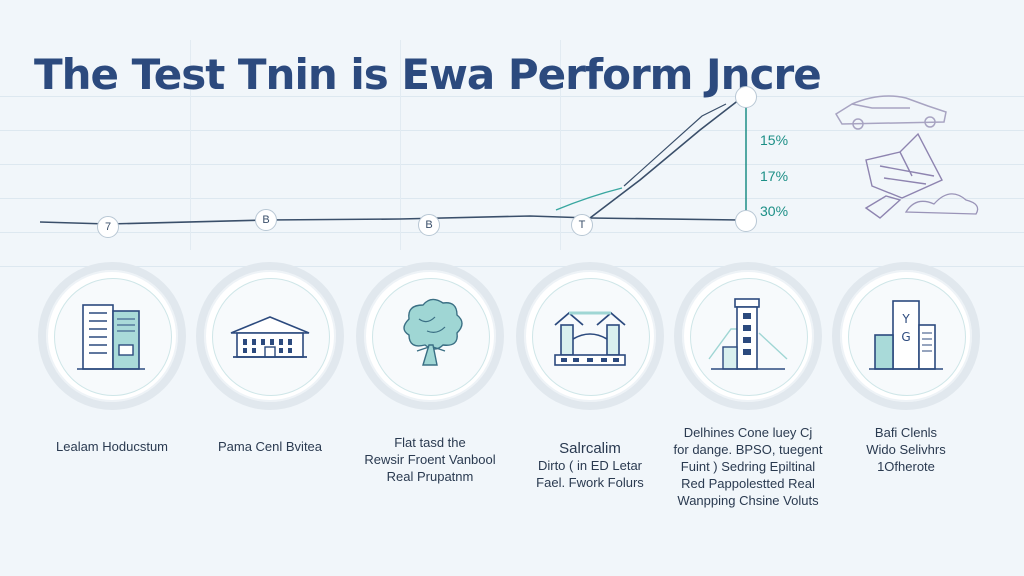 This screenshot has width=1024, height=576. What do you see at coordinates (582, 225) in the screenshot?
I see `timeline-marker: T` at bounding box center [582, 225].